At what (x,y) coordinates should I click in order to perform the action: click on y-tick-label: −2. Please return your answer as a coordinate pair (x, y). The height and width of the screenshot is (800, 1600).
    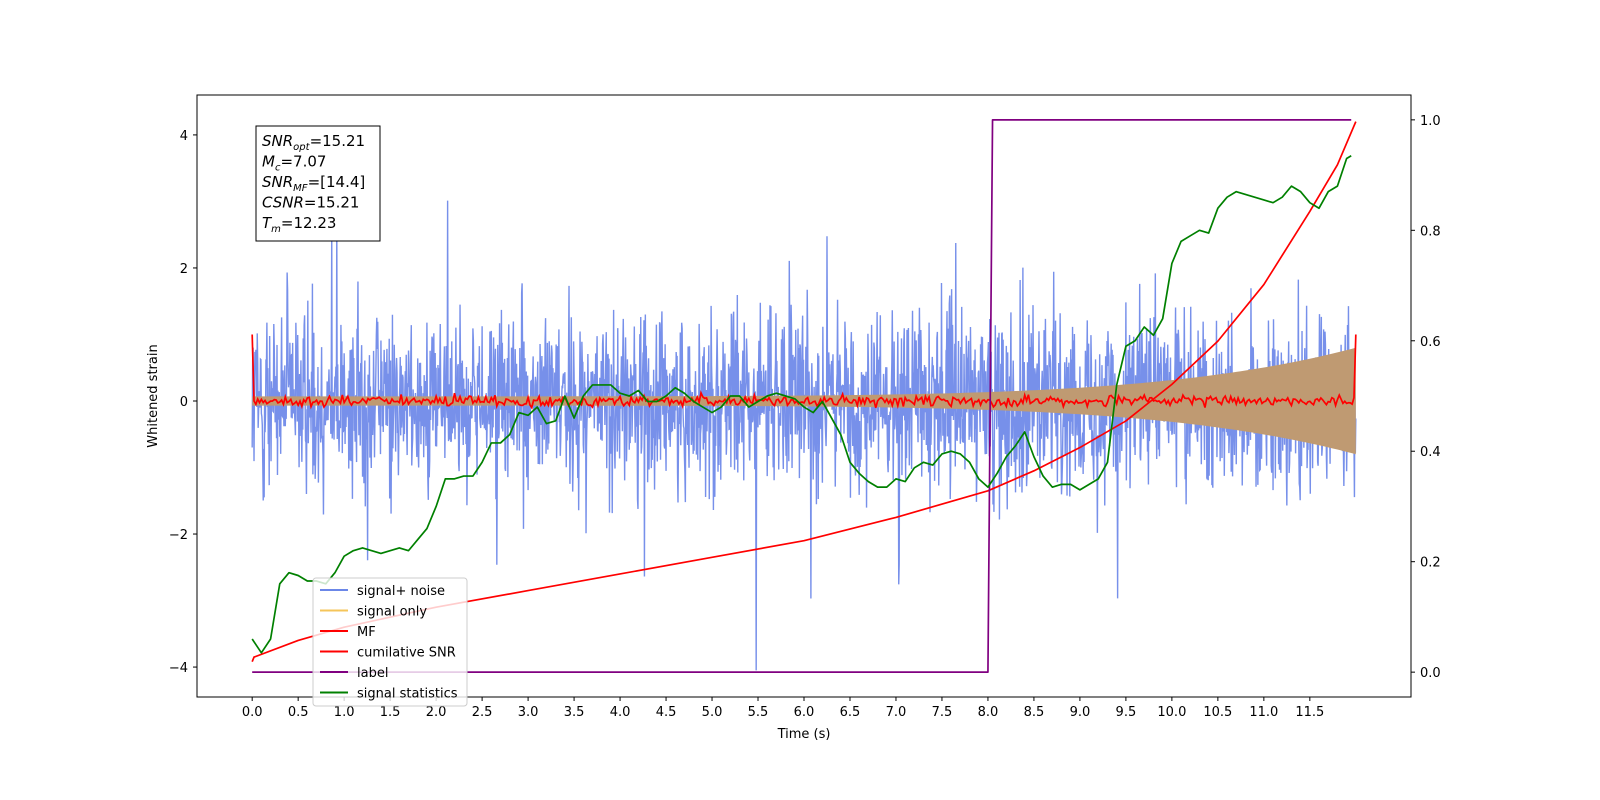
    Looking at the image, I should click on (178, 535).